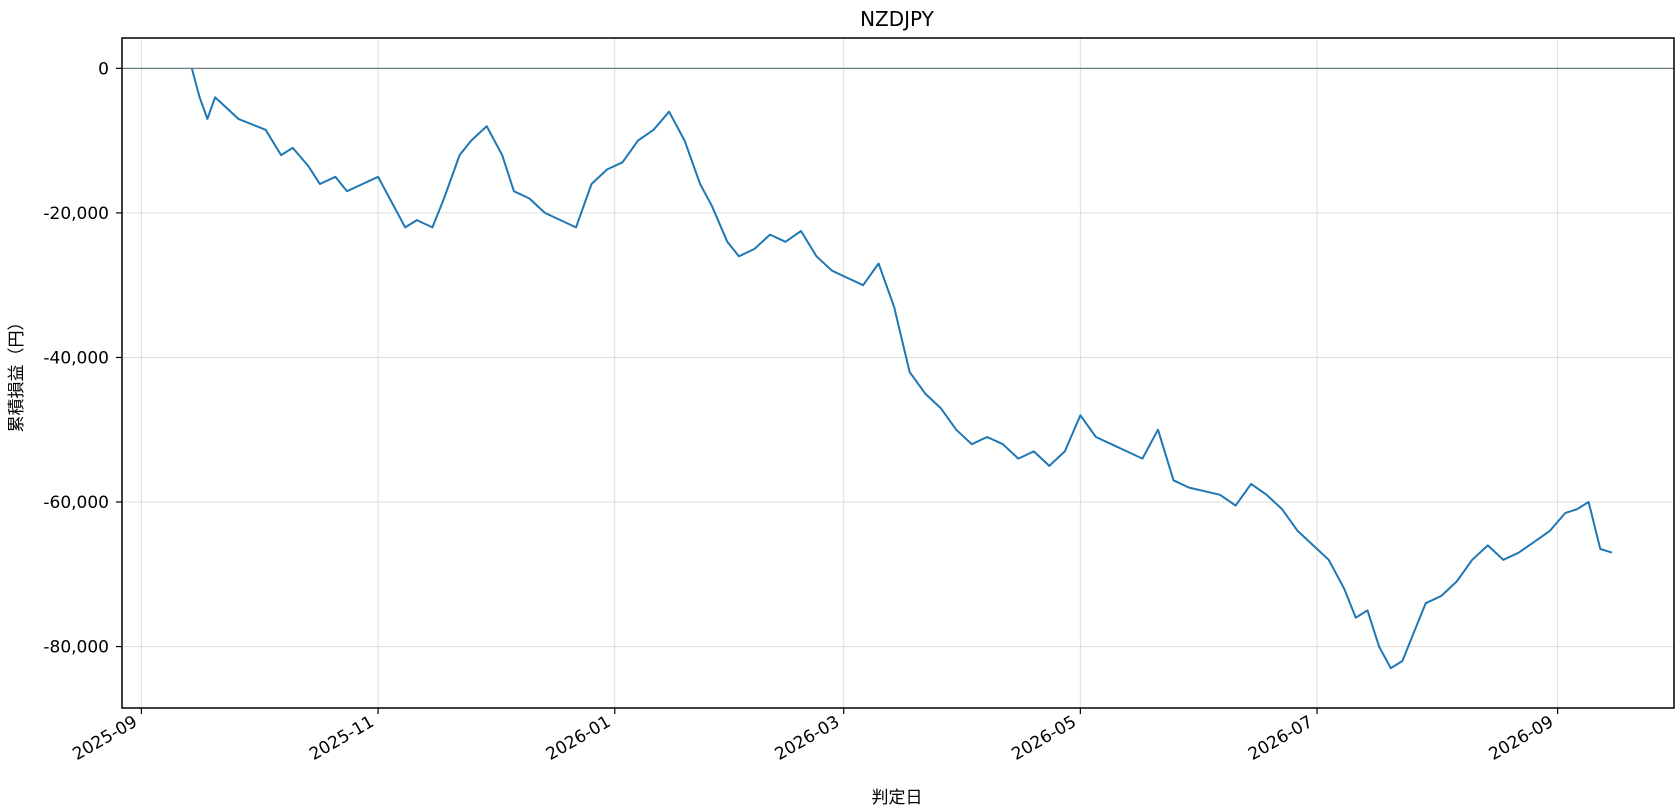 The height and width of the screenshot is (812, 1680). Describe the element at coordinates (1044, 738) in the screenshot. I see `x-tick-label: 2026-05` at that location.